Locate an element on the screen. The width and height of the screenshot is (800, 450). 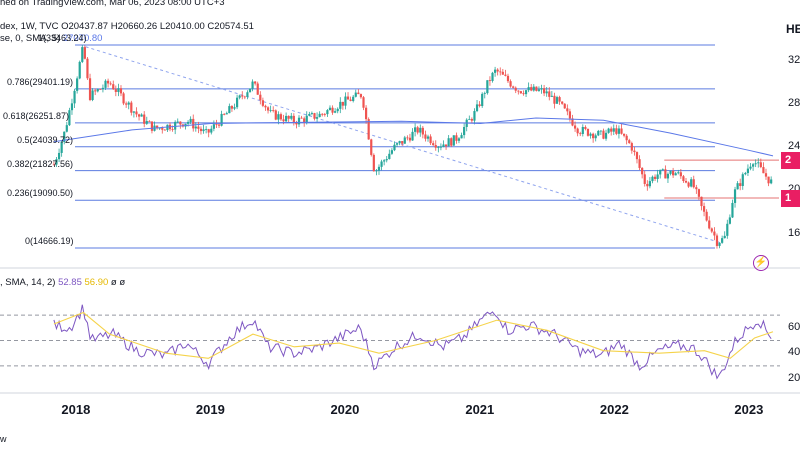
rsi-ma-value: 56.90 is located at coordinates (96, 282).